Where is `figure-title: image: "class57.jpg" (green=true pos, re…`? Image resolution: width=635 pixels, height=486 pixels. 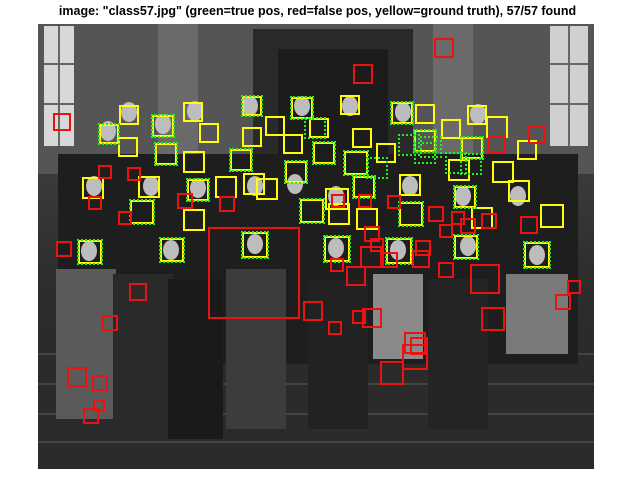
figure-title: image: "class57.jpg" (green=true pos, re… is located at coordinates (317, 11).